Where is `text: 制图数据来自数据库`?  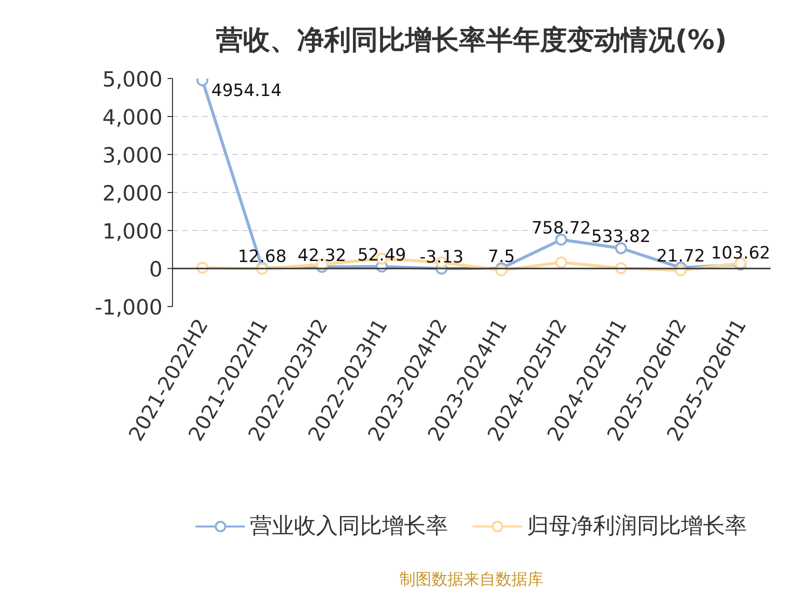 text: 制图数据来自数据库 is located at coordinates (472, 579).